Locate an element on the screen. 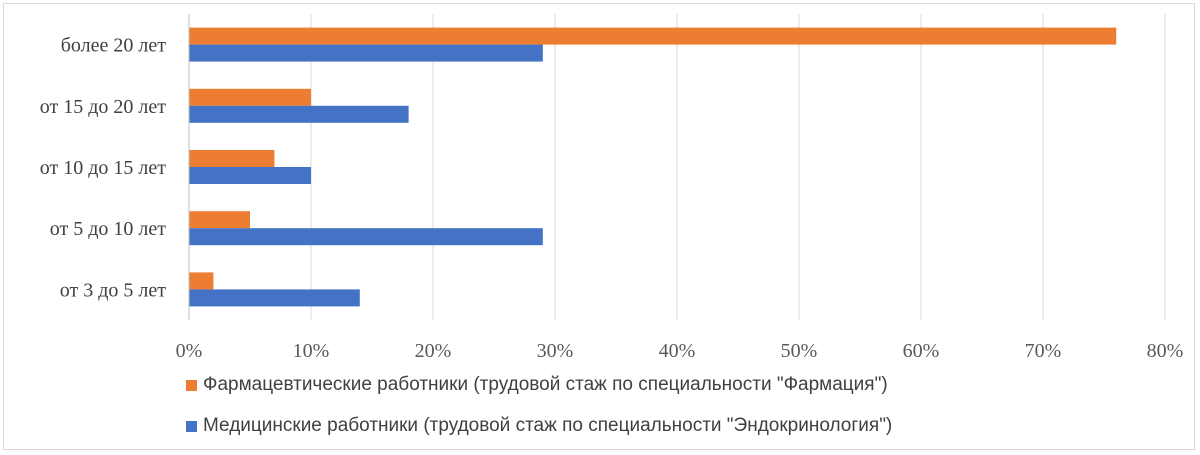  x-tick-label: 50% is located at coordinates (799, 351).